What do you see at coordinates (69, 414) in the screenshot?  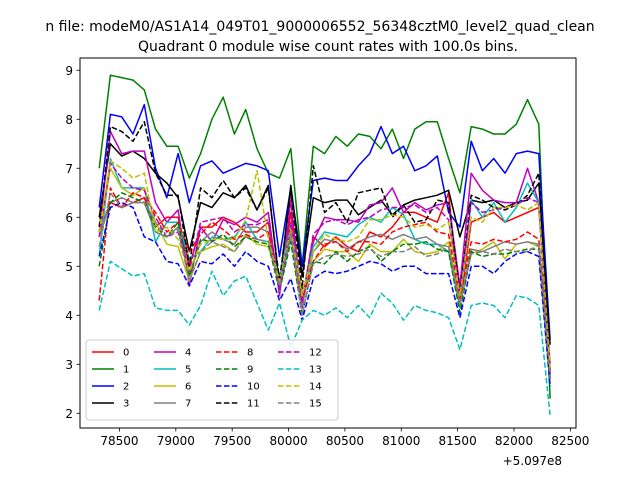 I see `y-tick-label: 2` at bounding box center [69, 414].